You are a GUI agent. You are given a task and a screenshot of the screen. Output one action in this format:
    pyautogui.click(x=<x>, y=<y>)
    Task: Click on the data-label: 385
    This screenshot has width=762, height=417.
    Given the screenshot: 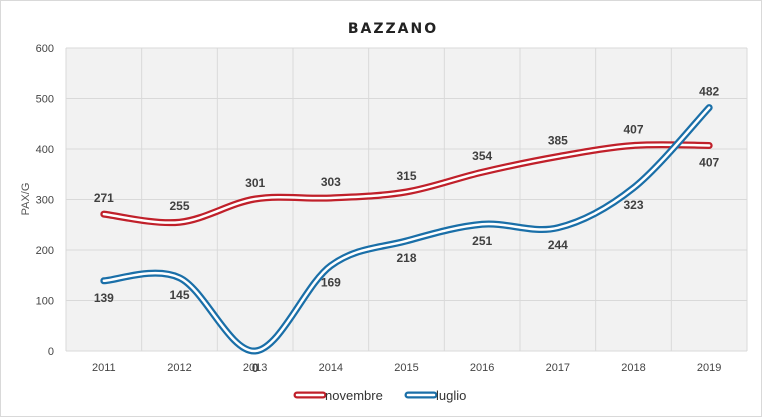 What is the action you would take?
    pyautogui.click(x=558, y=141)
    